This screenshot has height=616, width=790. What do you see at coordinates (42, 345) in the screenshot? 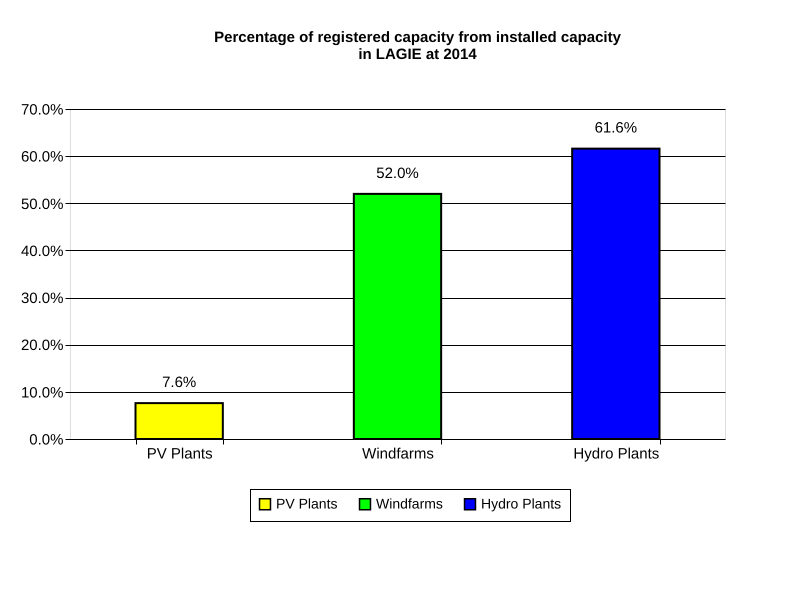
I see `y-tick-label: 20.0%` at bounding box center [42, 345].